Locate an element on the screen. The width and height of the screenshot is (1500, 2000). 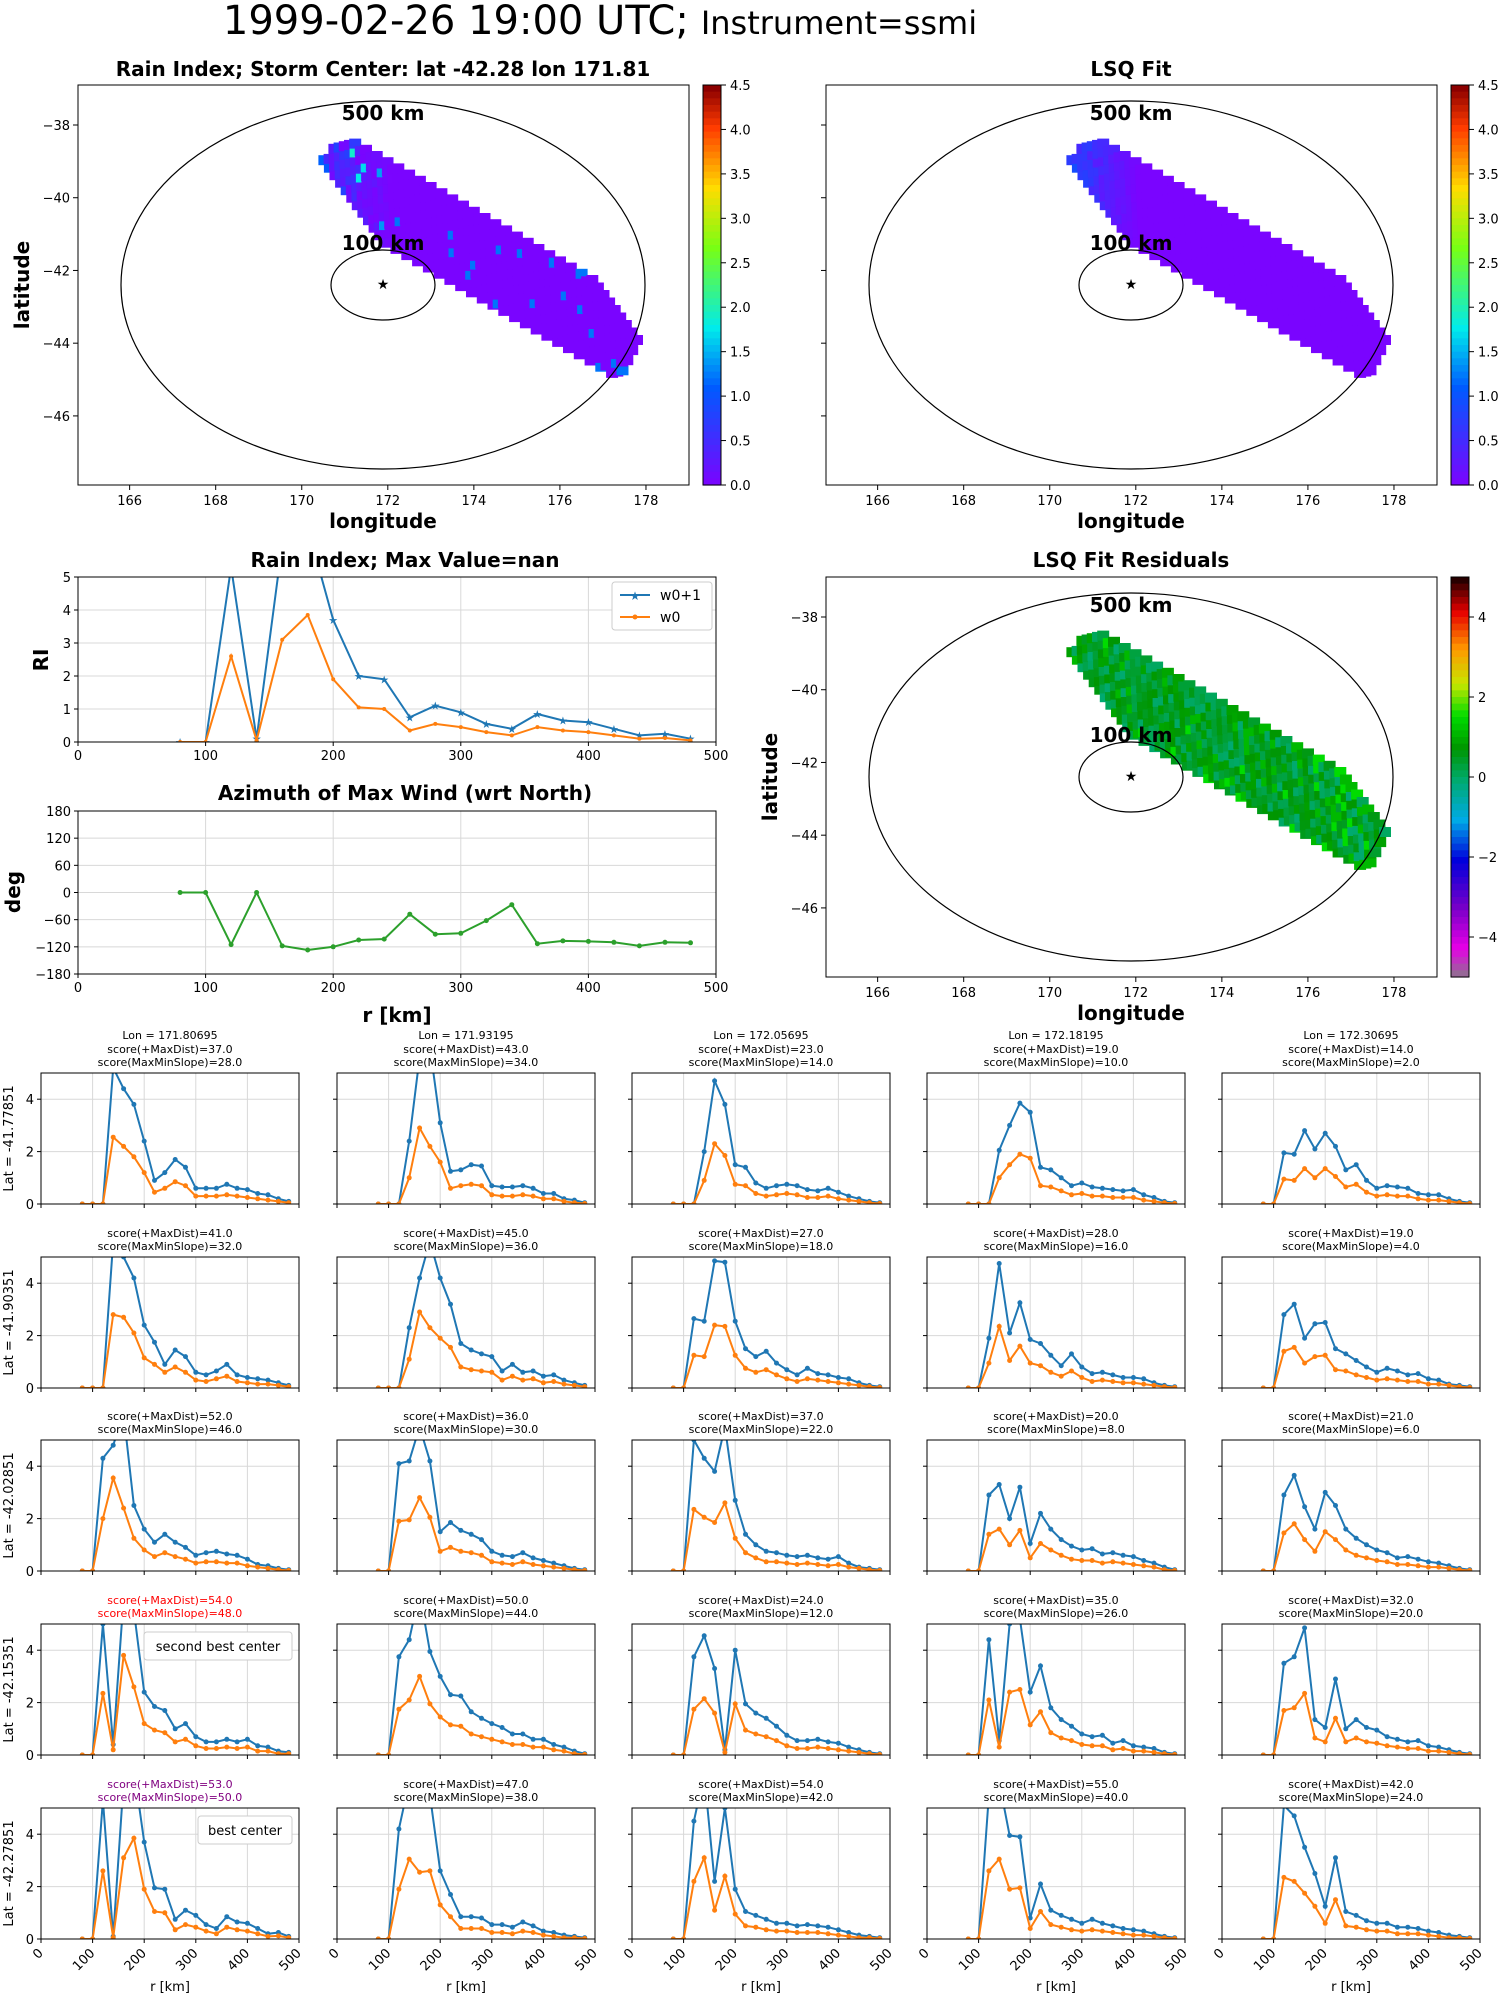
panel-score-maxdist: score(+MaxDist)=54.0 is located at coordinates (169, 1600).